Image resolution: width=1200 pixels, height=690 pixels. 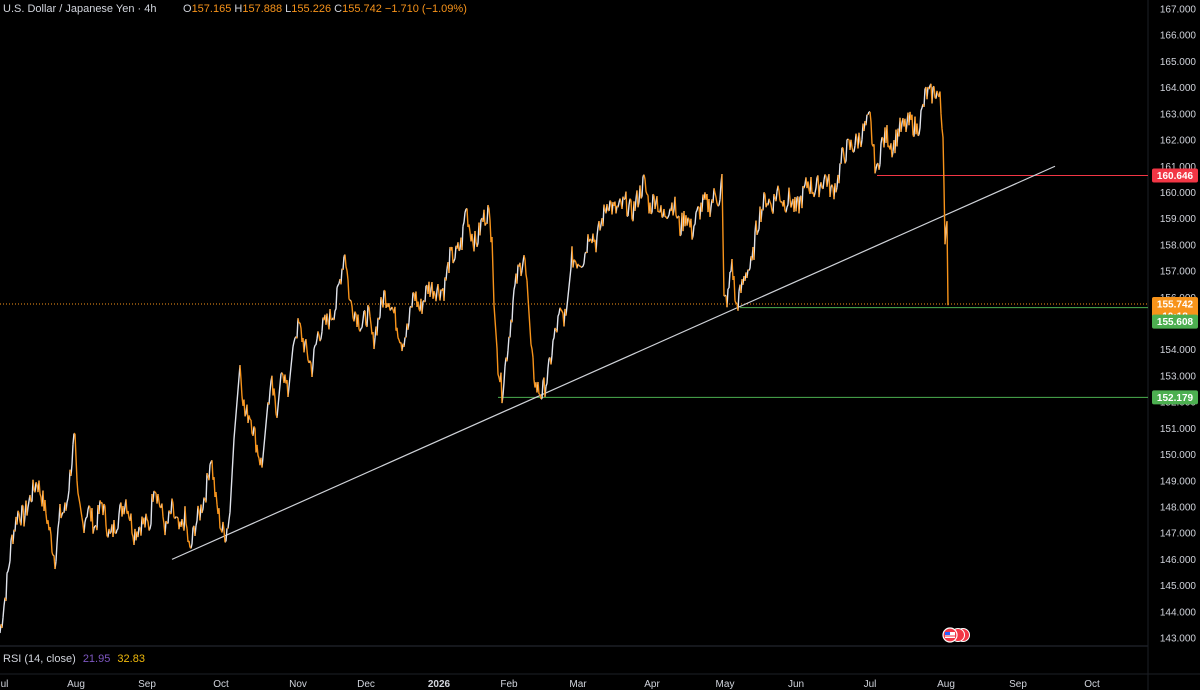 I want to click on x-tick-label: Jun, so click(x=796, y=684).